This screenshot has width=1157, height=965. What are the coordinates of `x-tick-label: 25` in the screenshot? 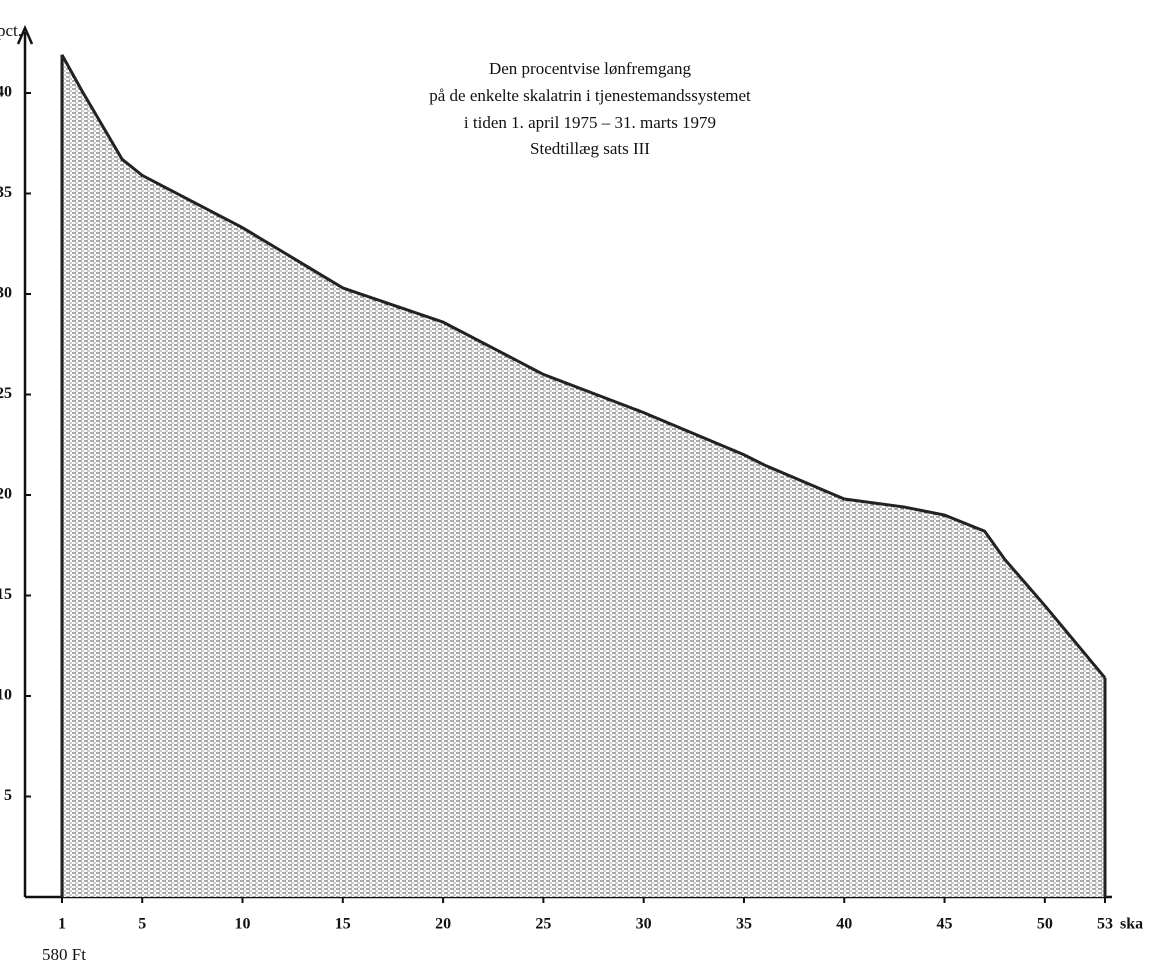 It's located at (543, 924).